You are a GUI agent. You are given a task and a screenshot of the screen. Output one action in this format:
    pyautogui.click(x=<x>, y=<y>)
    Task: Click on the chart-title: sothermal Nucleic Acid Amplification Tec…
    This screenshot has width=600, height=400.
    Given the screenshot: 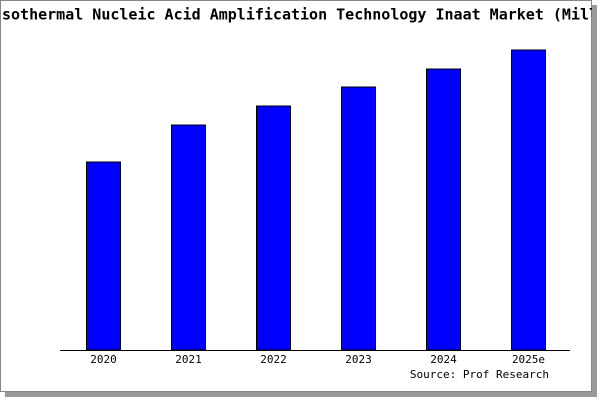 What is the action you would take?
    pyautogui.click(x=300, y=15)
    